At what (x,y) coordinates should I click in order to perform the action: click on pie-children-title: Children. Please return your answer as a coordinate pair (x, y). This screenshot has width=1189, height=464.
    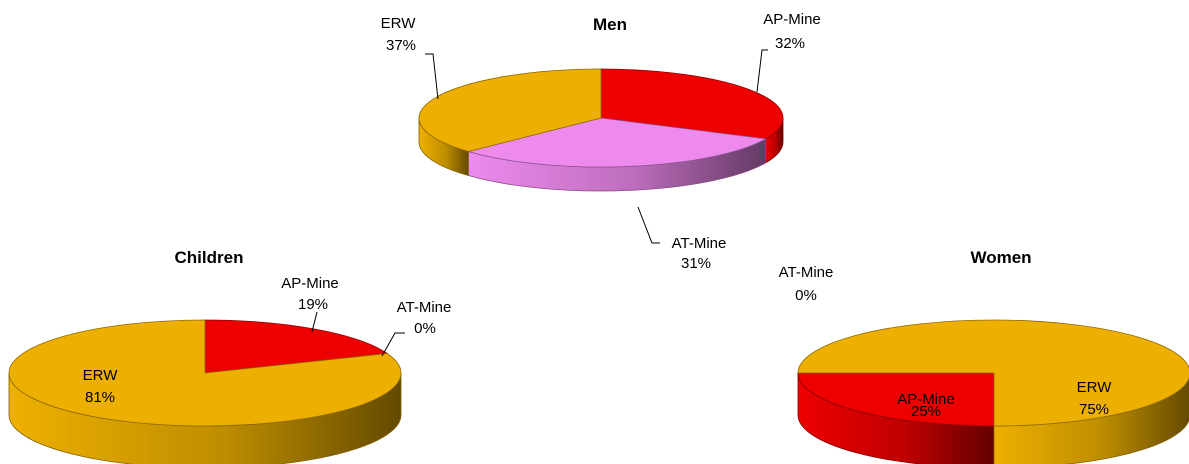
    Looking at the image, I should click on (209, 257).